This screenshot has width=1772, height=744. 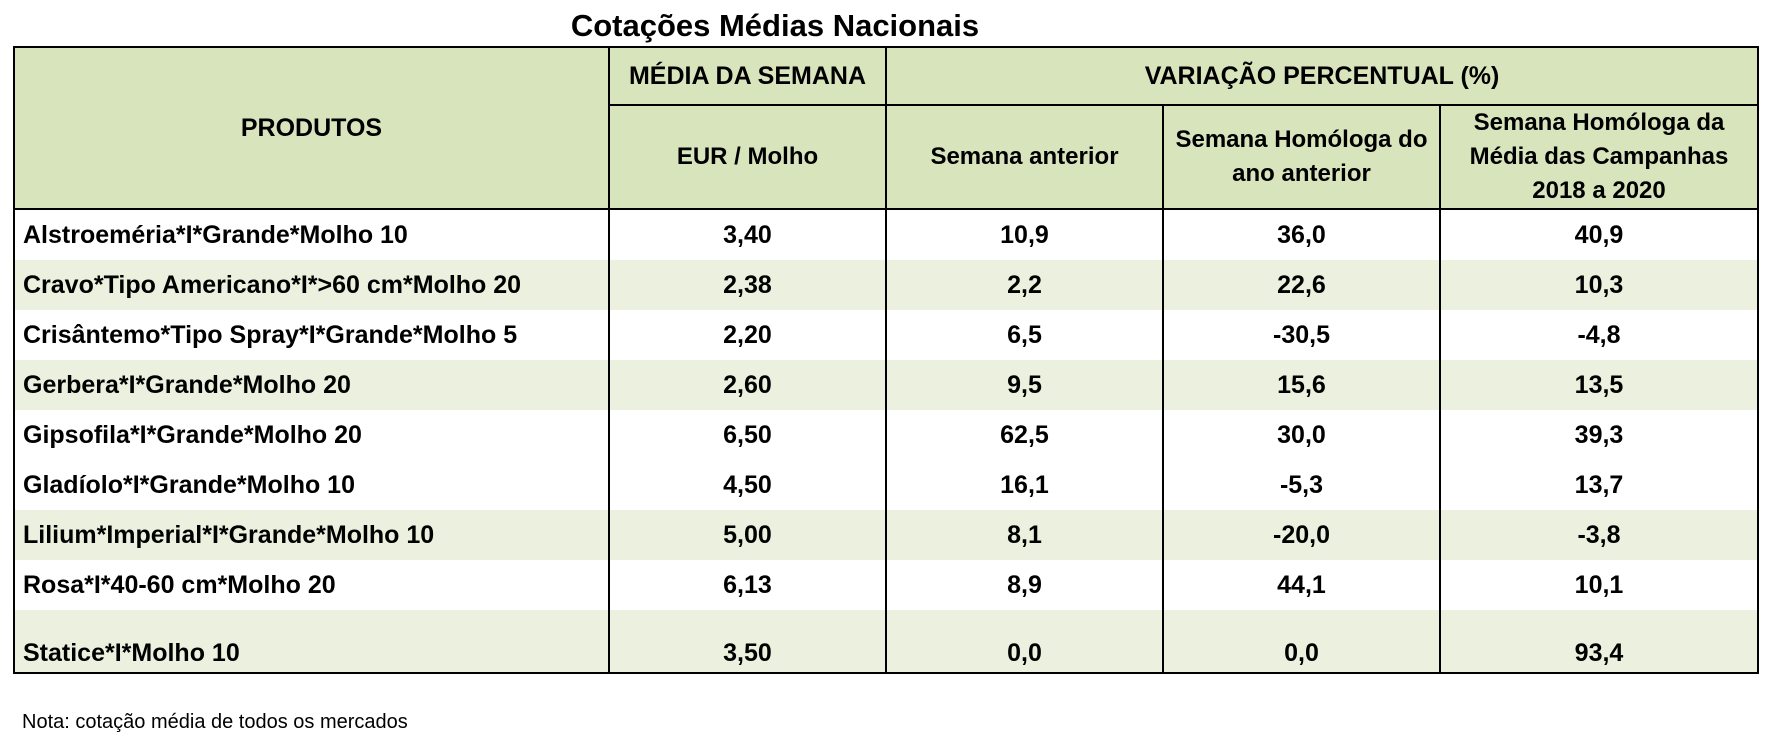 What do you see at coordinates (1024, 435) in the screenshot?
I see `cell-anterior: 62,5` at bounding box center [1024, 435].